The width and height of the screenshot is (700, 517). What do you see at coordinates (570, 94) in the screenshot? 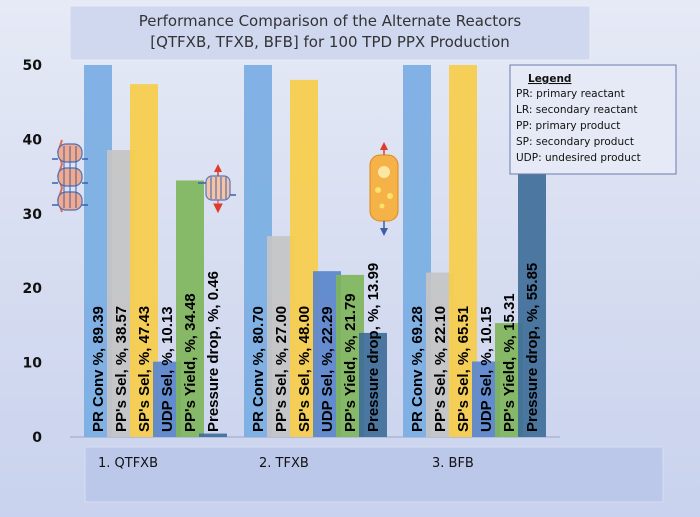
I see `legend-item: PR: primary reactant` at bounding box center [570, 94].